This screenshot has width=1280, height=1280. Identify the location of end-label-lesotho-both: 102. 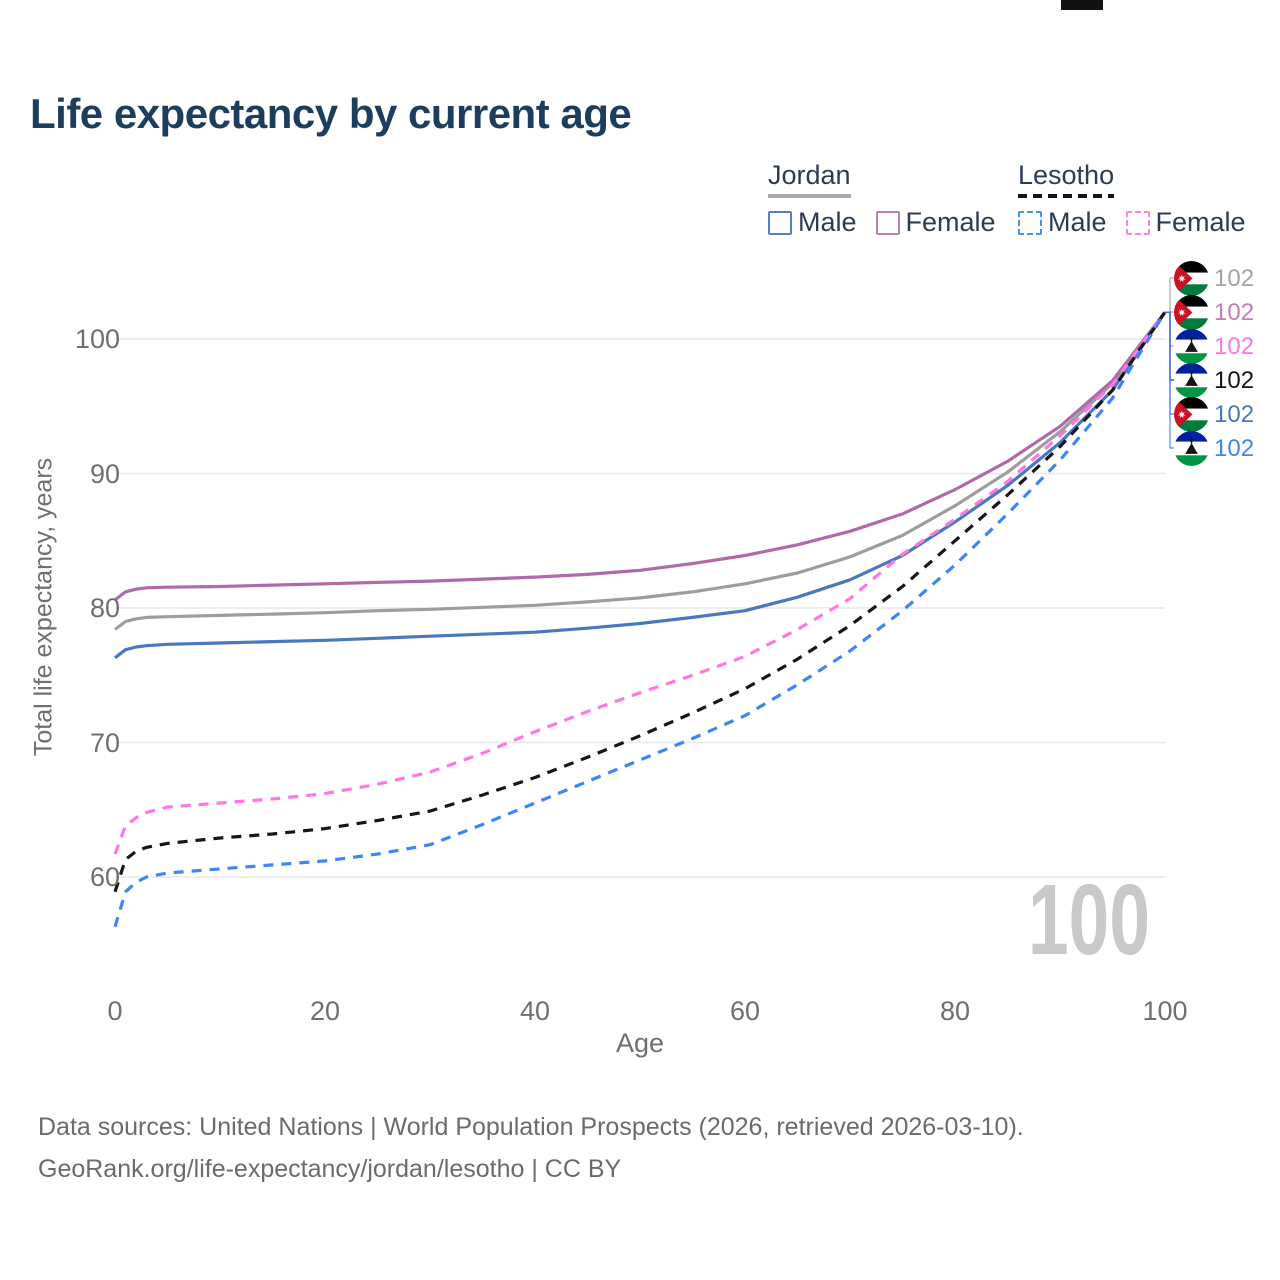
(1214, 380).